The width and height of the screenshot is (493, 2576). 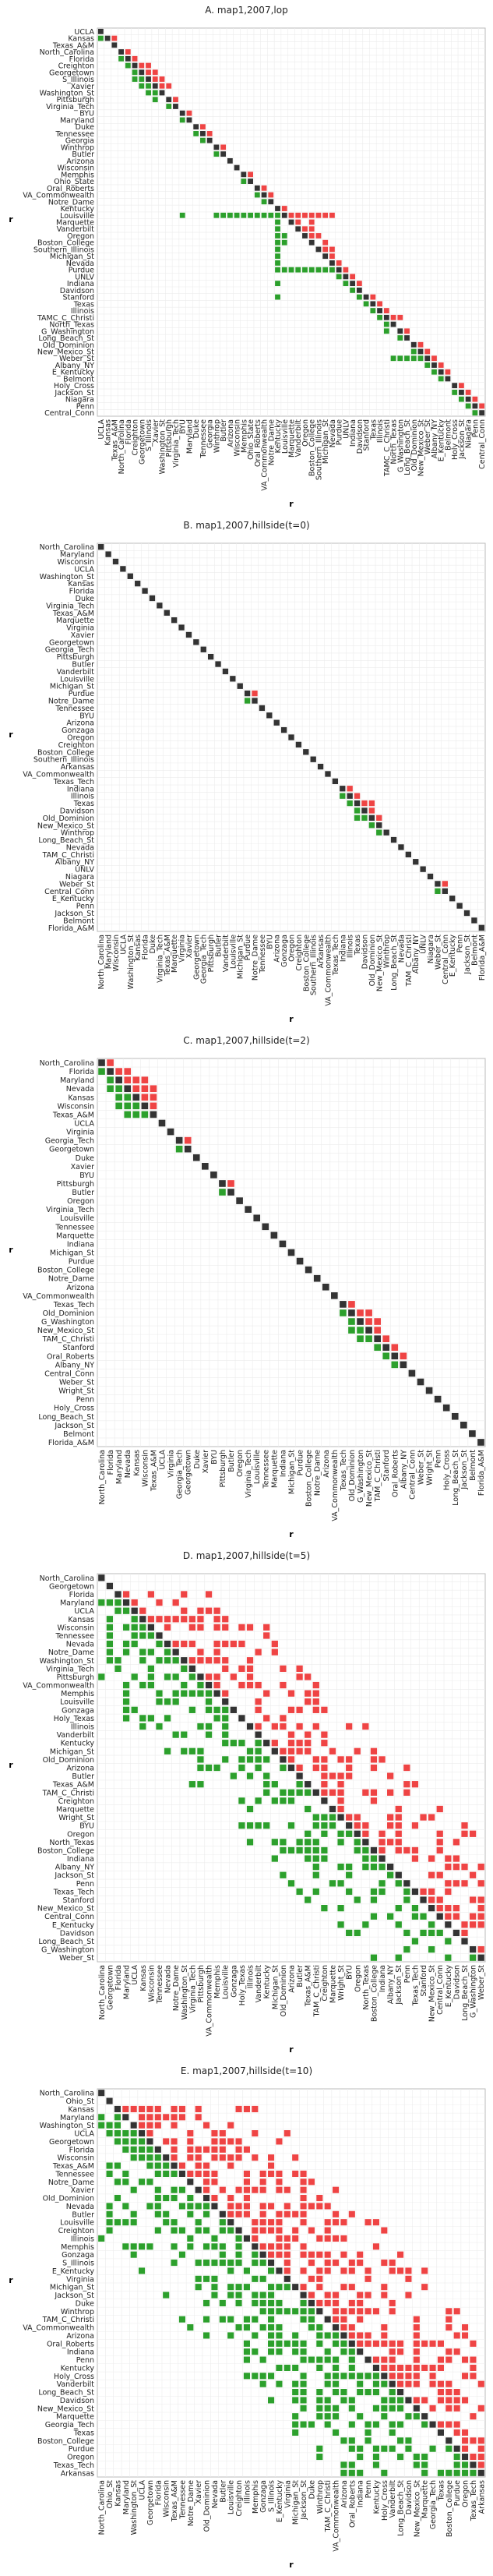 What do you see at coordinates (74, 366) in the screenshot?
I see `y-tick-label: Albany_NY` at bounding box center [74, 366].